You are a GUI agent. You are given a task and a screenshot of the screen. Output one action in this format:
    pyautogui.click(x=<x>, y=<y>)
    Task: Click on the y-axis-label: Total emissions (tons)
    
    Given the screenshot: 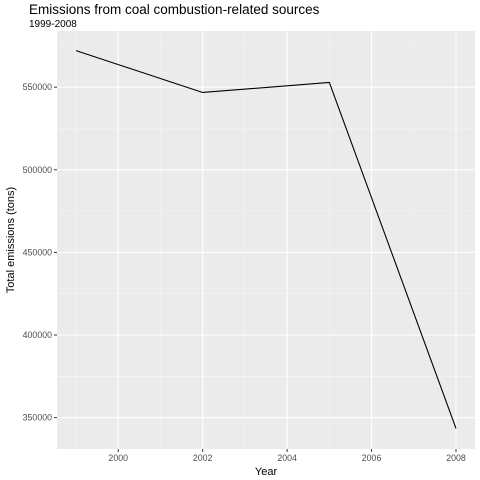 What is the action you would take?
    pyautogui.click(x=11, y=240)
    